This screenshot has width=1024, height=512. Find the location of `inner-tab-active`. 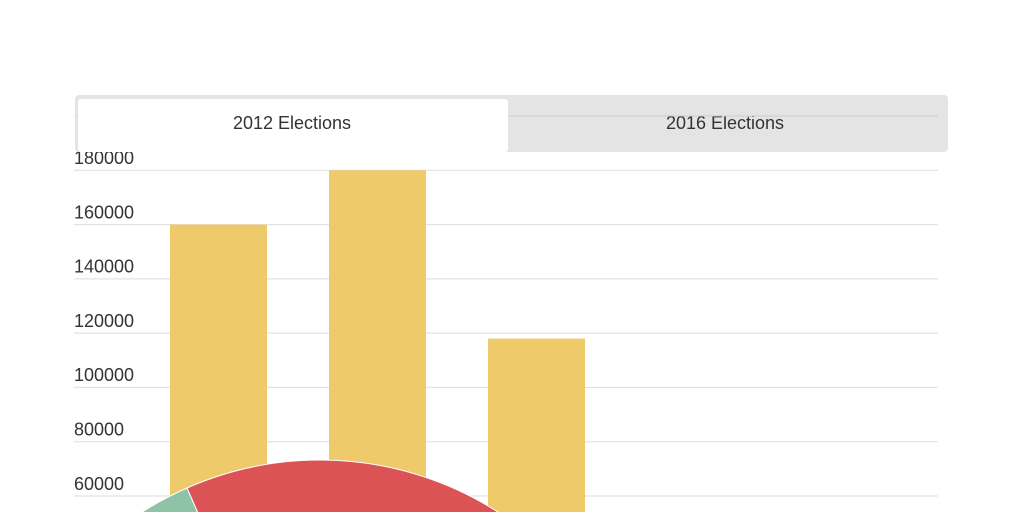

inner-tab-active is located at coordinates (293, 125).